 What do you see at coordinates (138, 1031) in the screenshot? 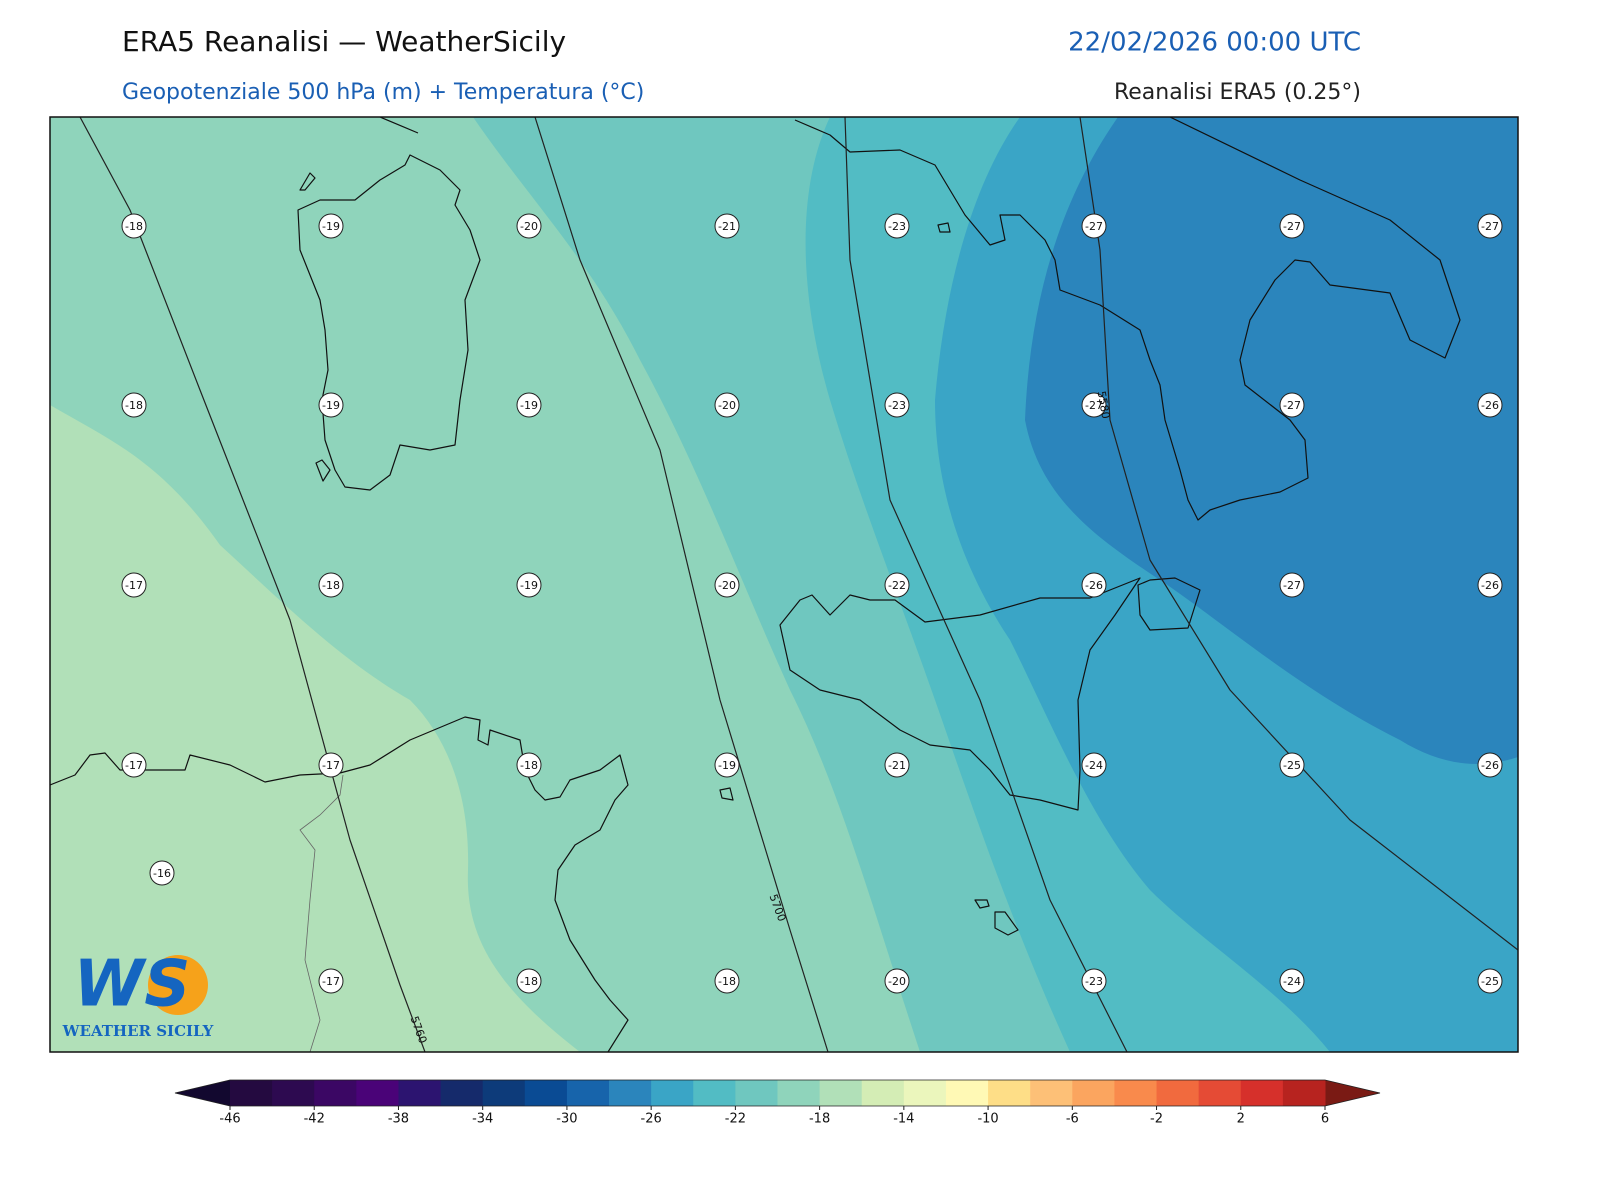
I see `logo-name: WEATHER SICILY` at bounding box center [138, 1031].